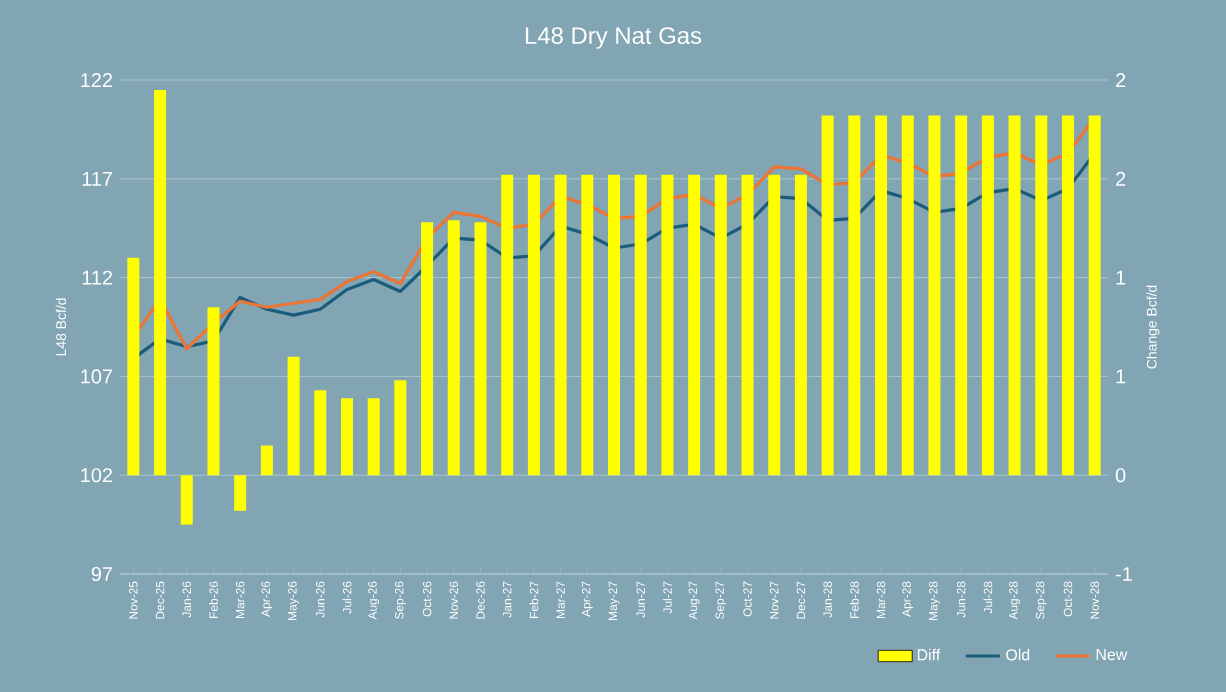 This screenshot has width=1226, height=692. Describe the element at coordinates (613, 38) in the screenshot. I see `chart-title: L48 Dry Nat Gas` at that location.